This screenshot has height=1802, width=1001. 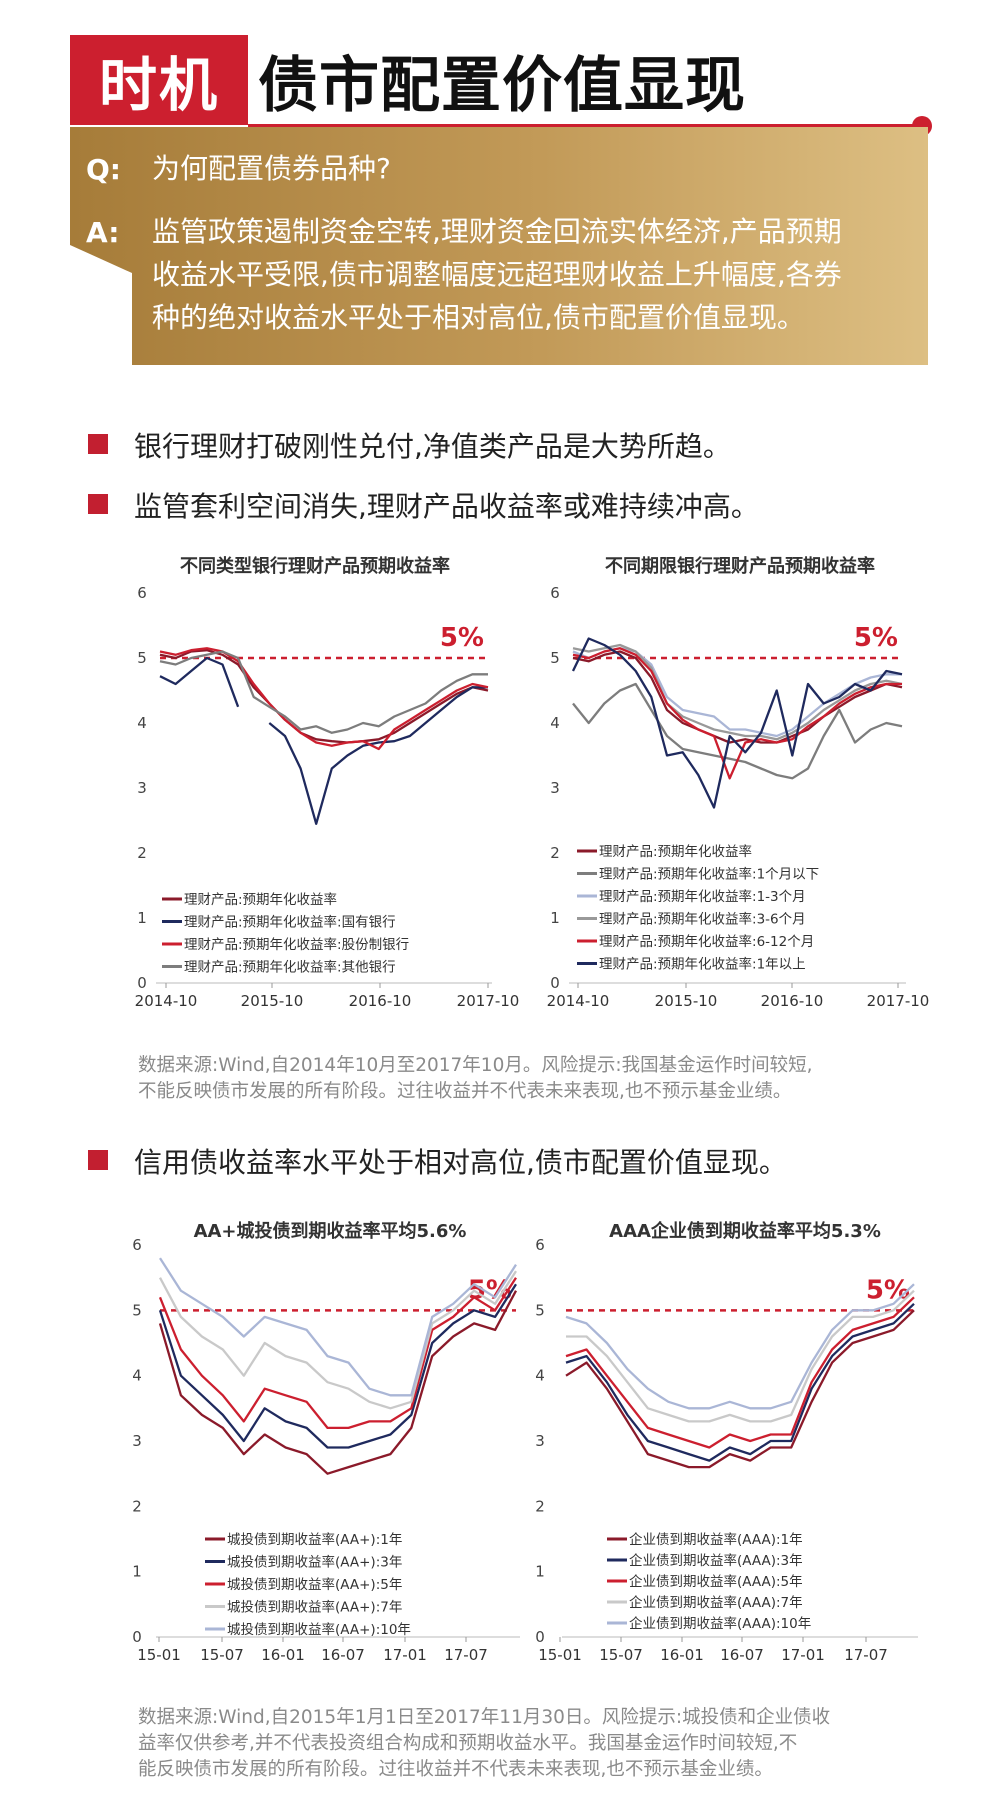 What do you see at coordinates (740, 566) in the screenshot?
I see `chart-title: 不同期限银行理财产品预期收益率` at bounding box center [740, 566].